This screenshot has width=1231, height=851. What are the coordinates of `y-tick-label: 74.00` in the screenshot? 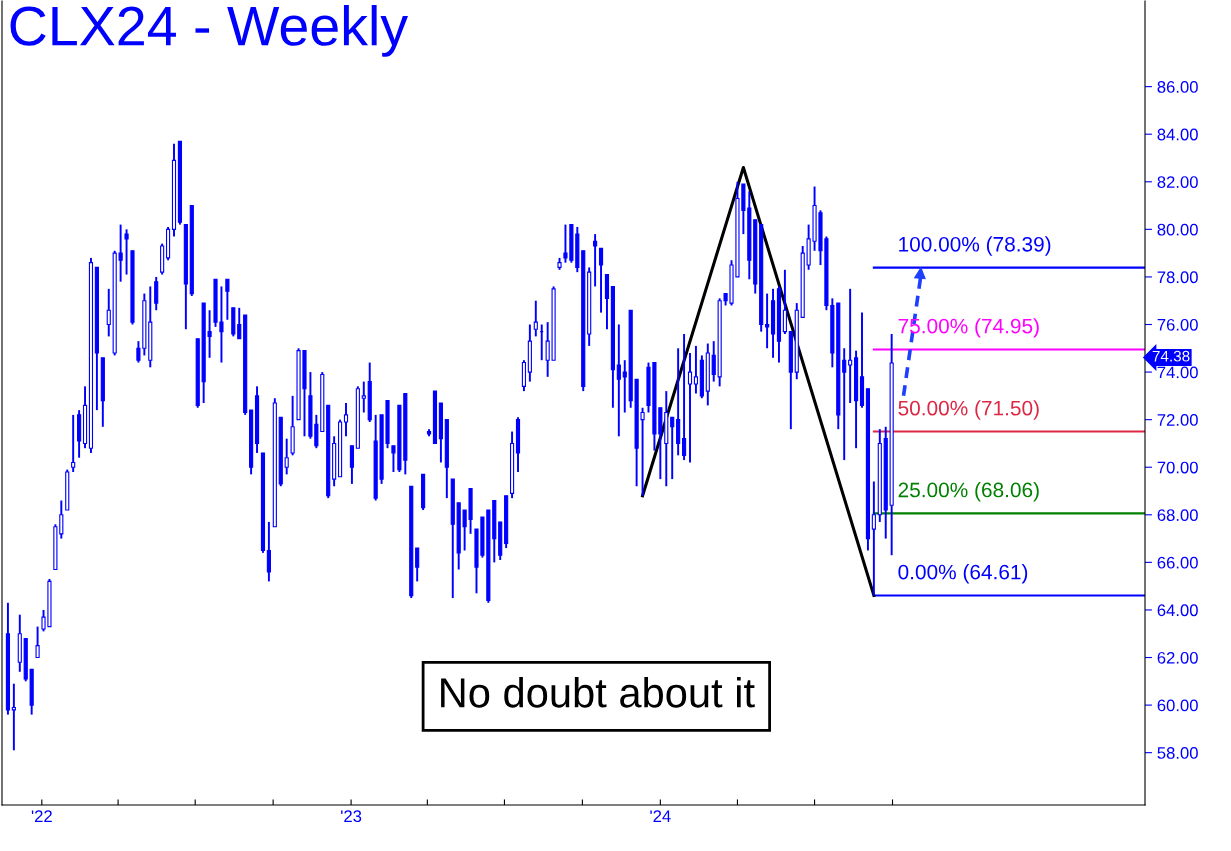 It's located at (1177, 372).